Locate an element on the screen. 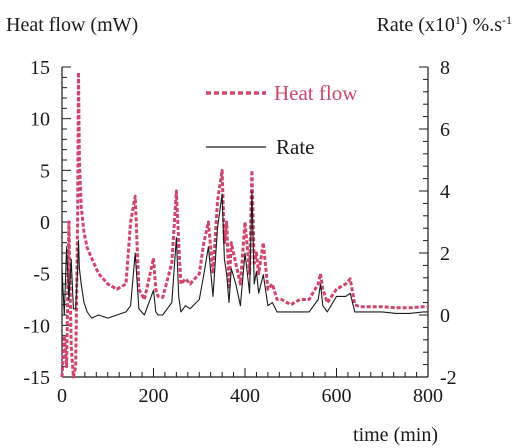 Image resolution: width=518 pixels, height=448 pixels. y-left-tick-label: -5 is located at coordinates (41, 275).